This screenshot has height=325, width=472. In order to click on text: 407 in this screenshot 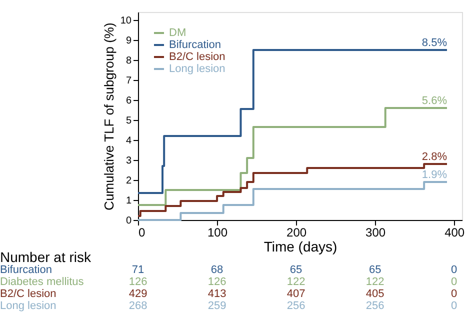, I will do `click(296, 294)`.